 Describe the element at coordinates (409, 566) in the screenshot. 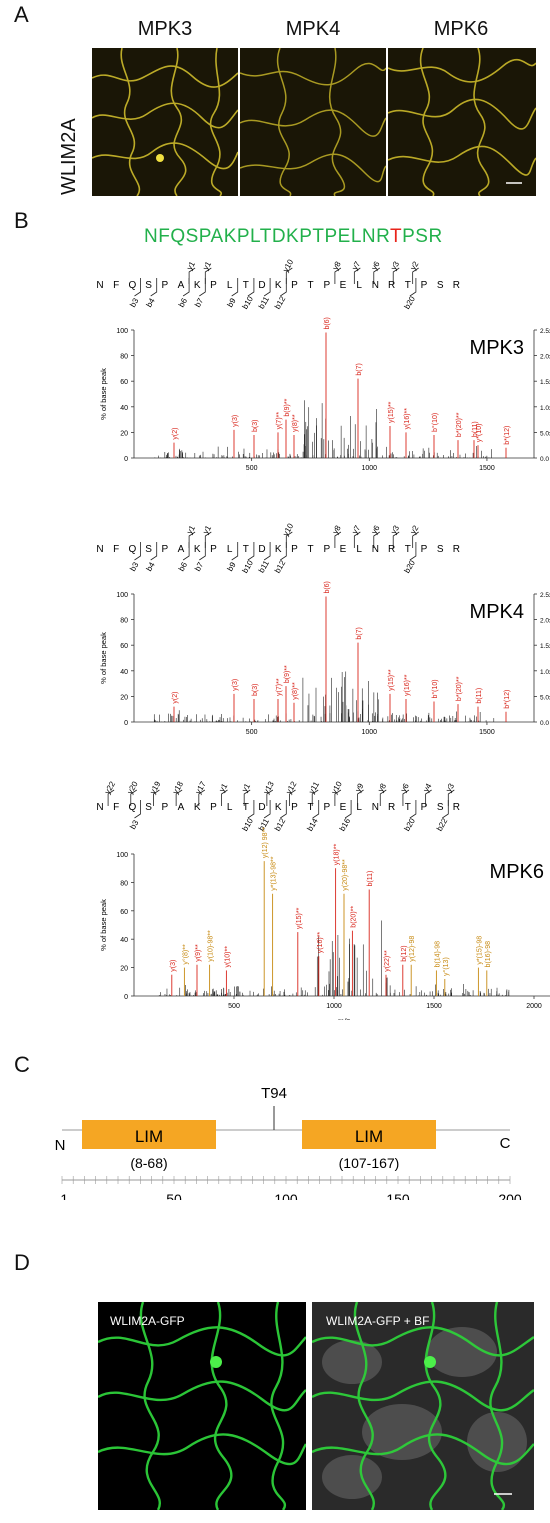

I see `b-ion-label: b20` at that location.